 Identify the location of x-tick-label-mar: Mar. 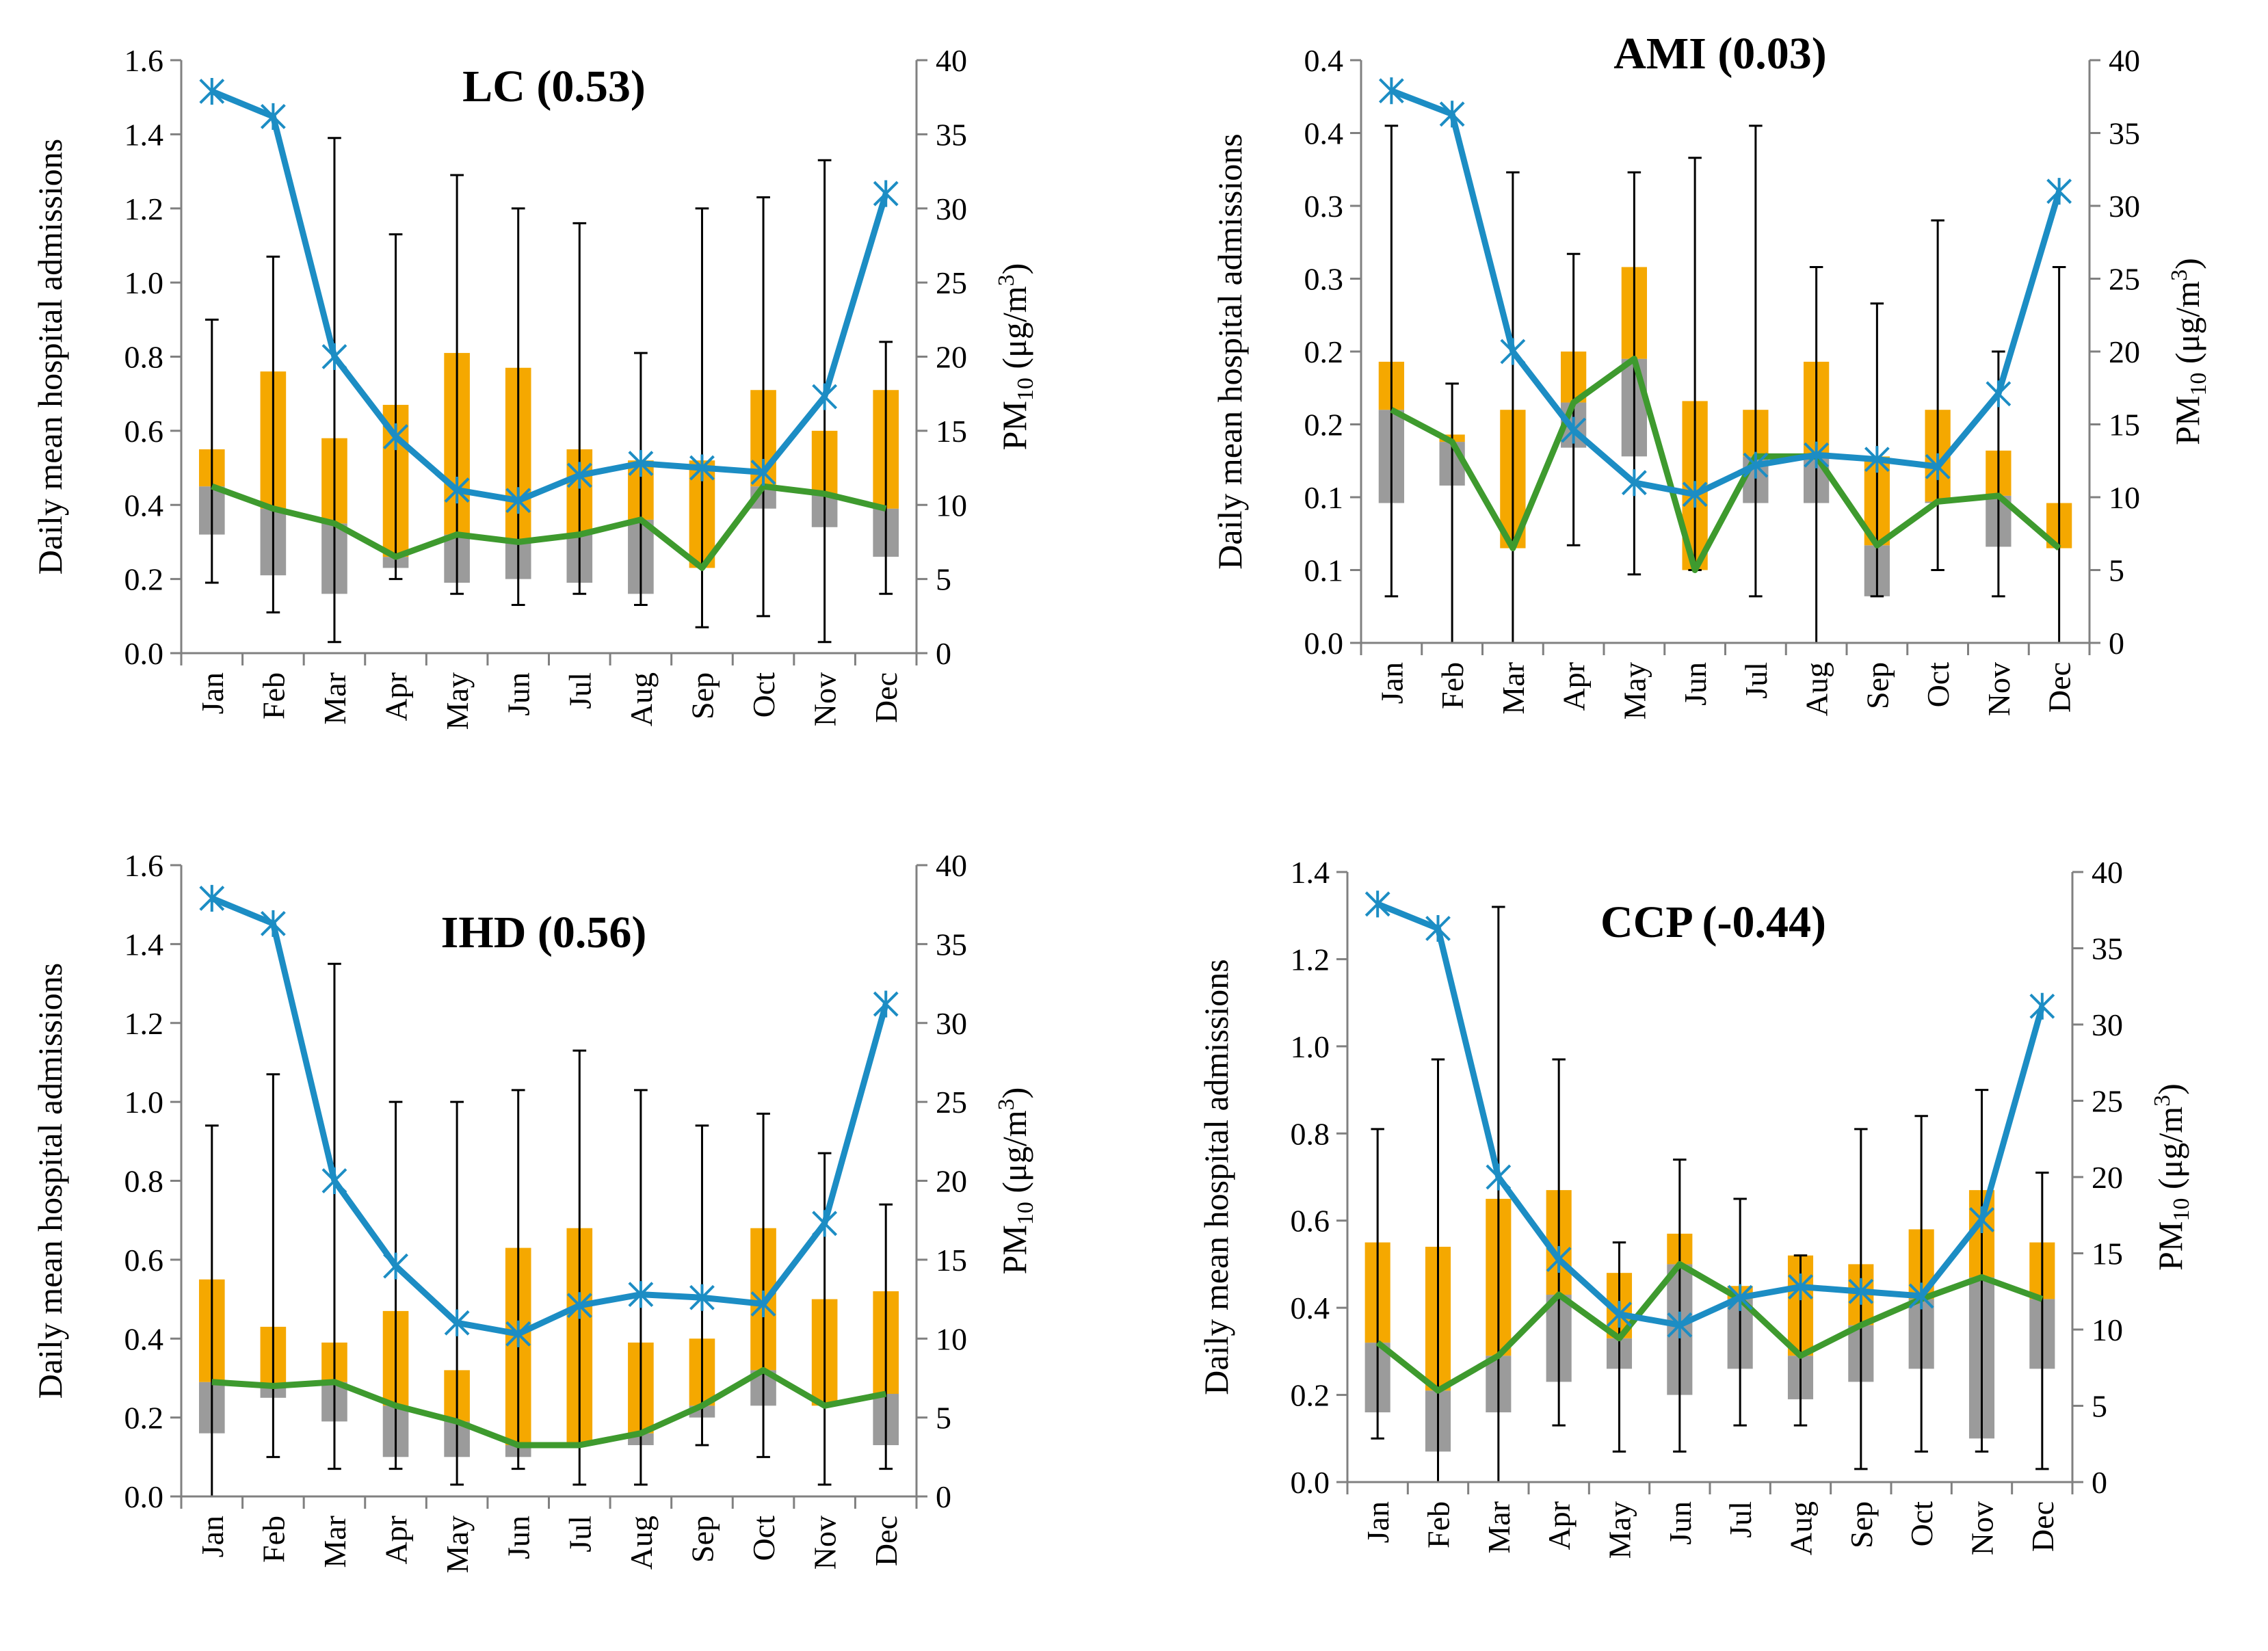
(1498, 1527).